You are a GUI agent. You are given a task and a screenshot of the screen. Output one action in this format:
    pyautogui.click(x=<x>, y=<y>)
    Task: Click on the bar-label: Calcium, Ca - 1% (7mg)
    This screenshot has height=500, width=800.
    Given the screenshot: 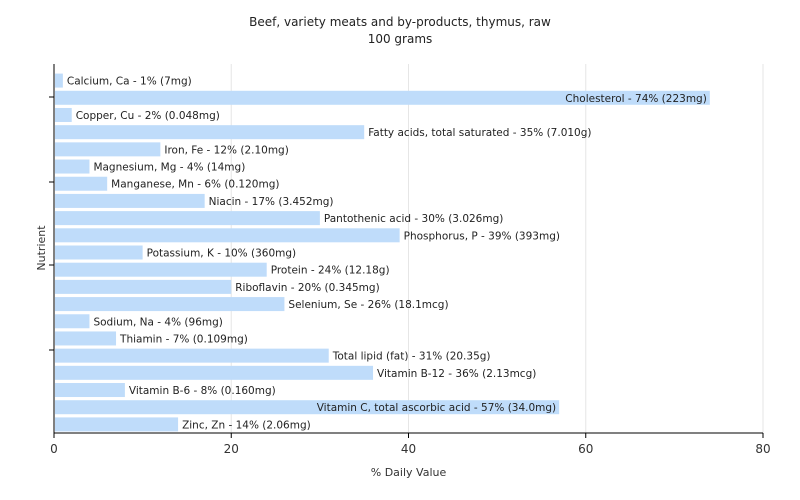 What is the action you would take?
    pyautogui.click(x=129, y=82)
    